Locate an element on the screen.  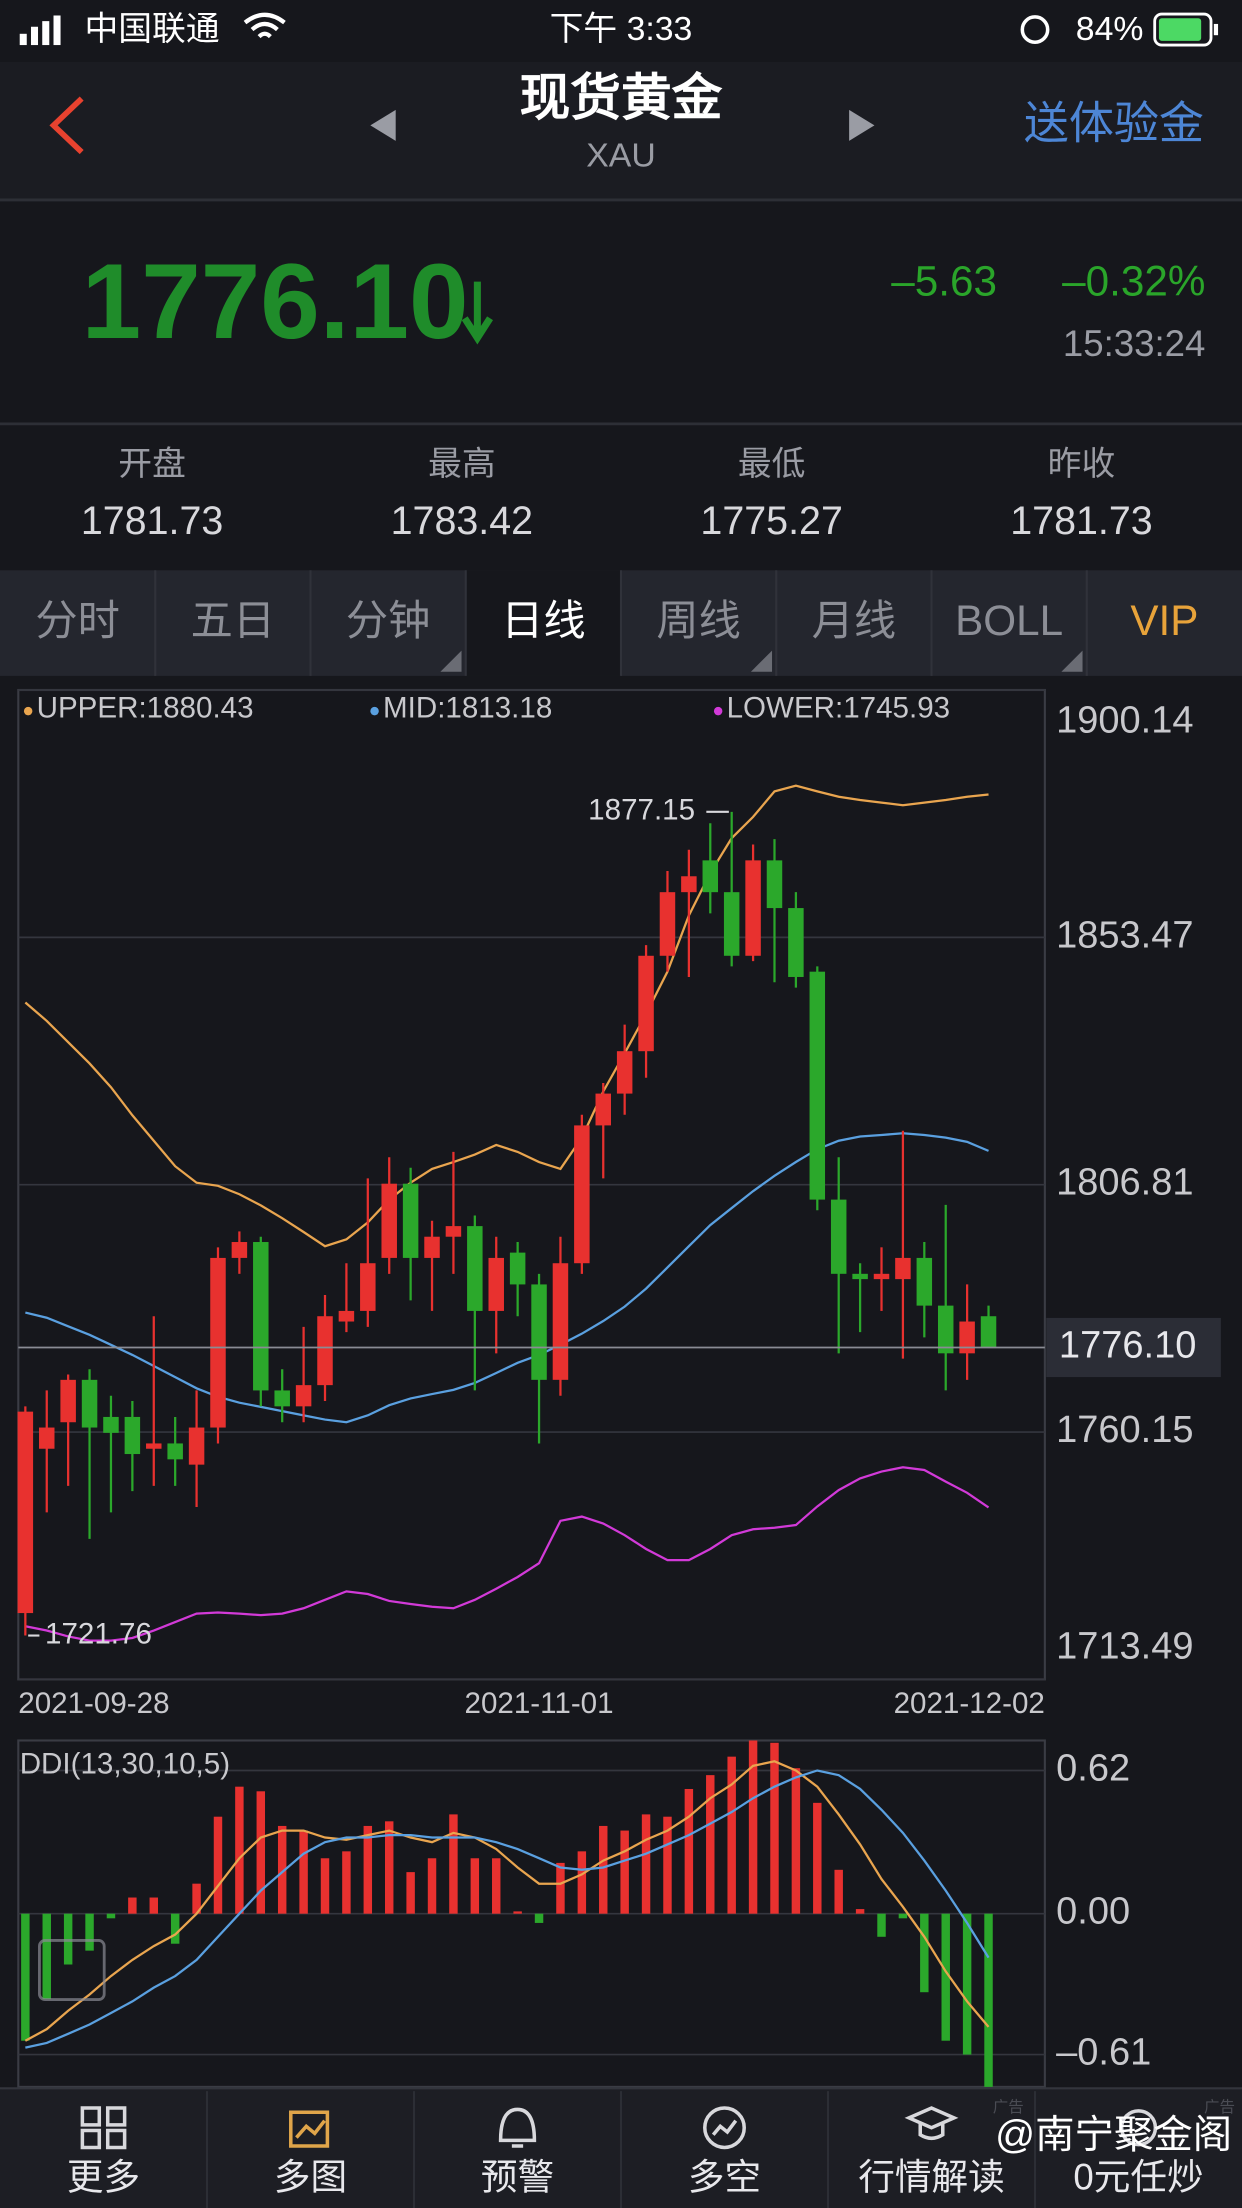
subtitle: XAU is located at coordinates (620, 156).